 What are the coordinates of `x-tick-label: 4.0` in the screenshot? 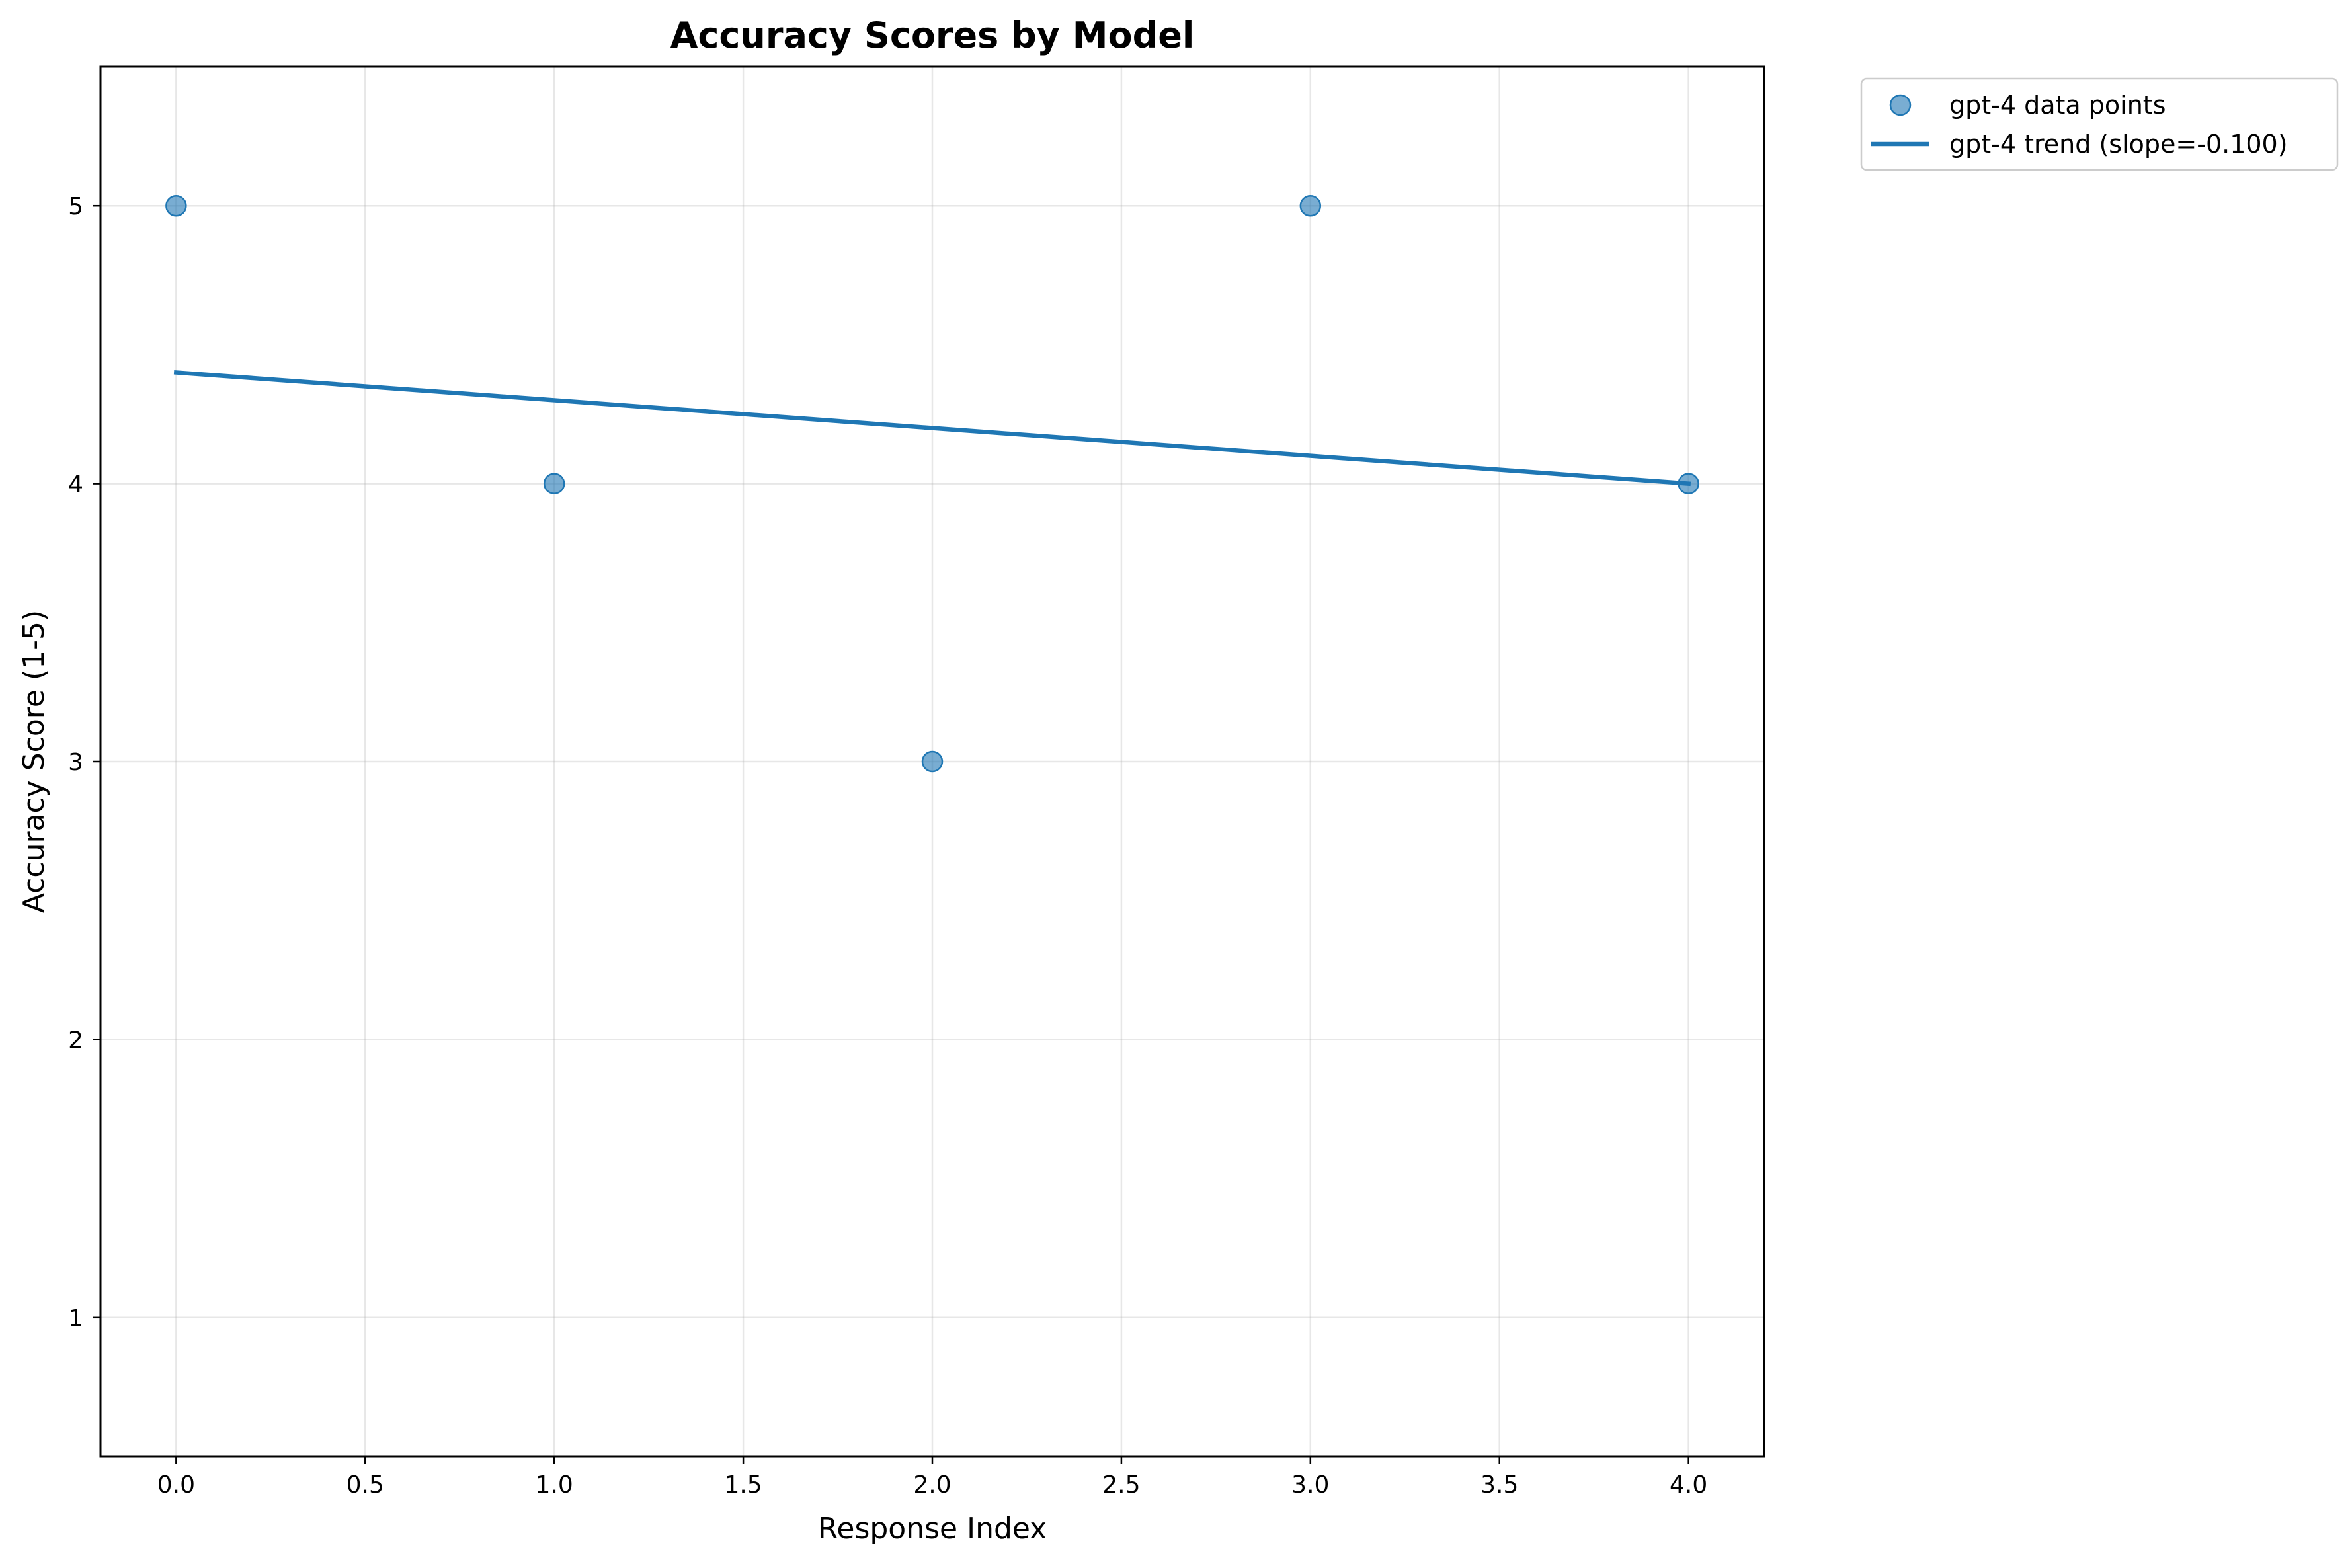 It's located at (1688, 1485).